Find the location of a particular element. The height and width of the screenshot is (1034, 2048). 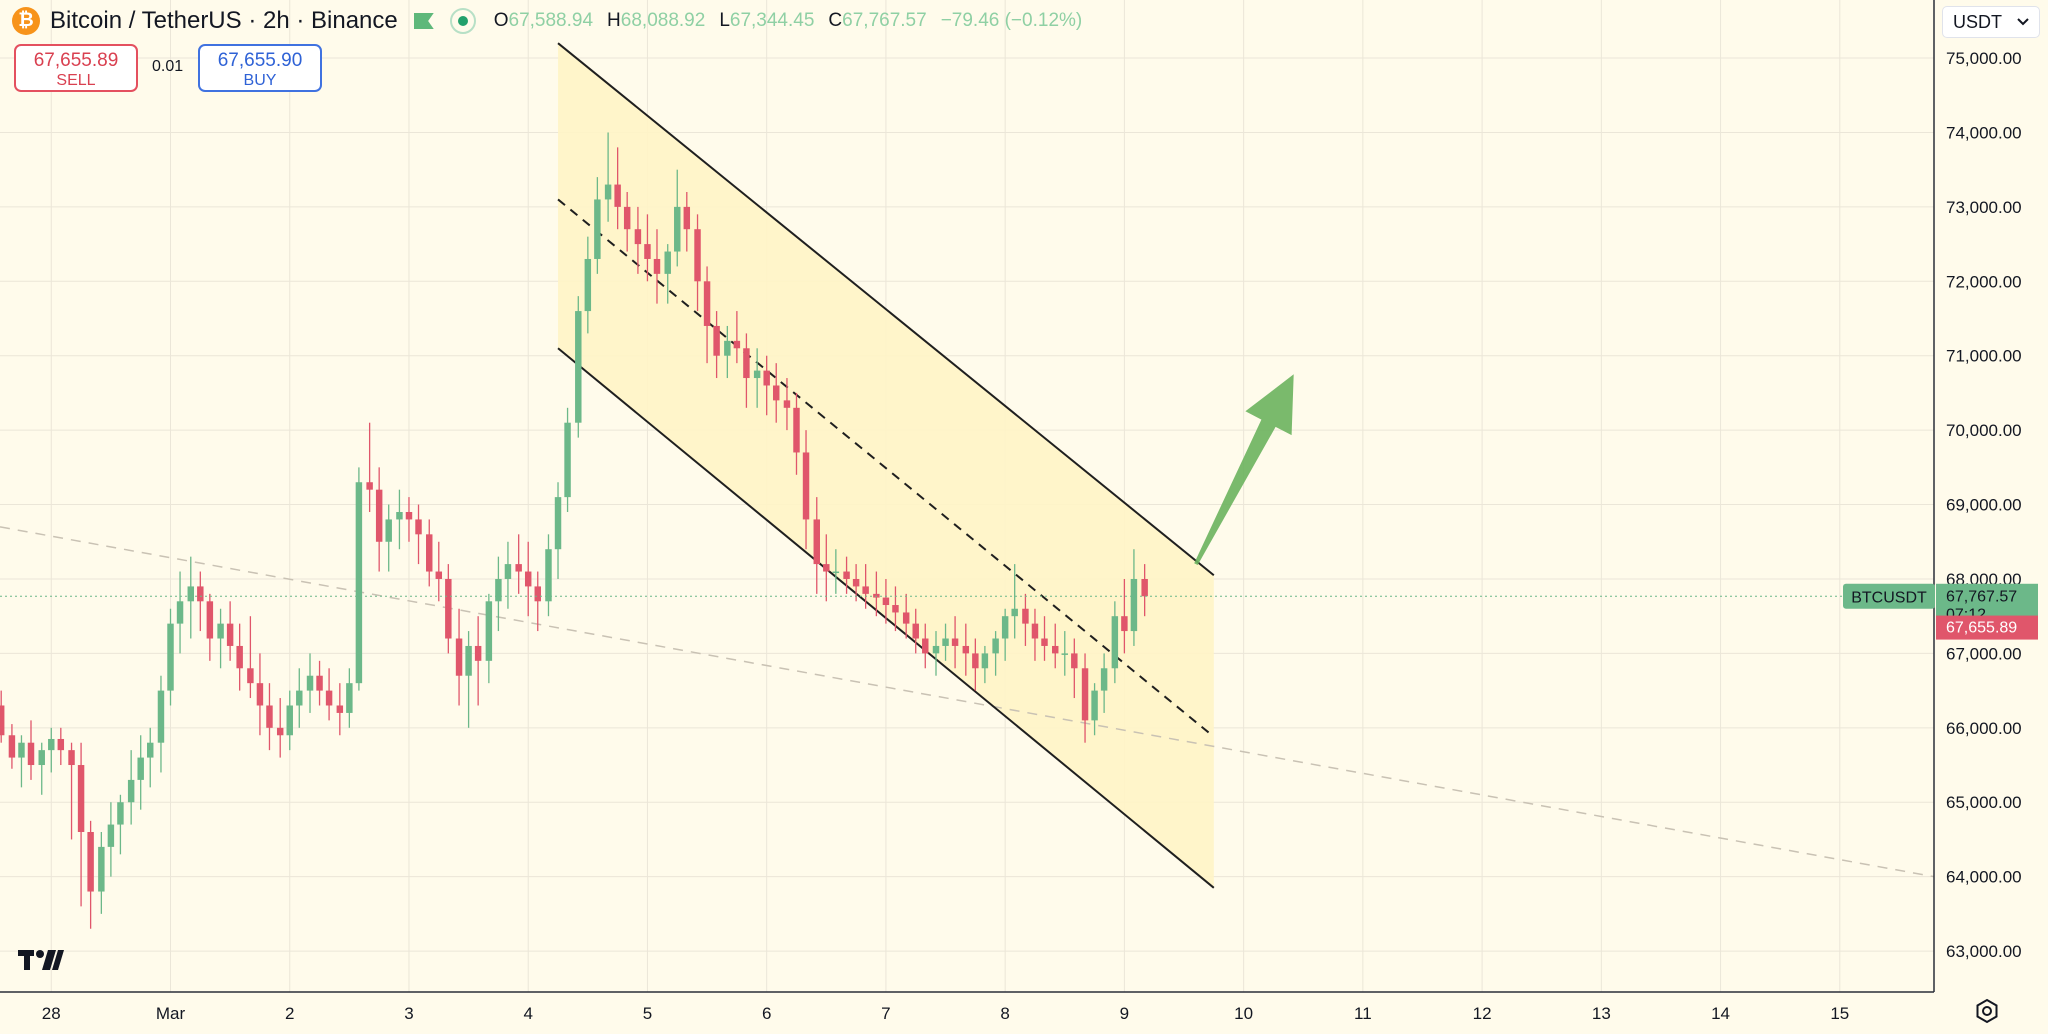

price-label: 64,000.00 is located at coordinates (1984, 877).